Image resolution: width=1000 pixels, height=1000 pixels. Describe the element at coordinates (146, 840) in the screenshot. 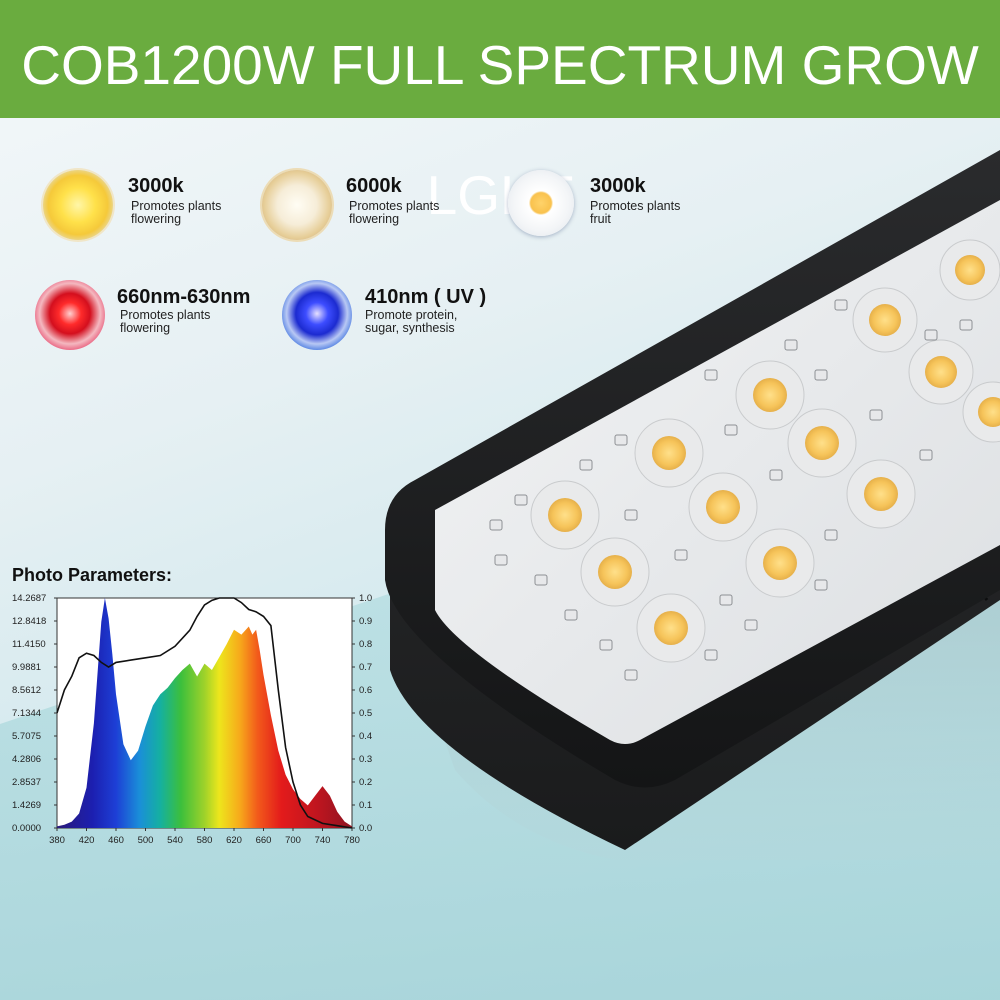

I see `x-tick-label: 500` at that location.